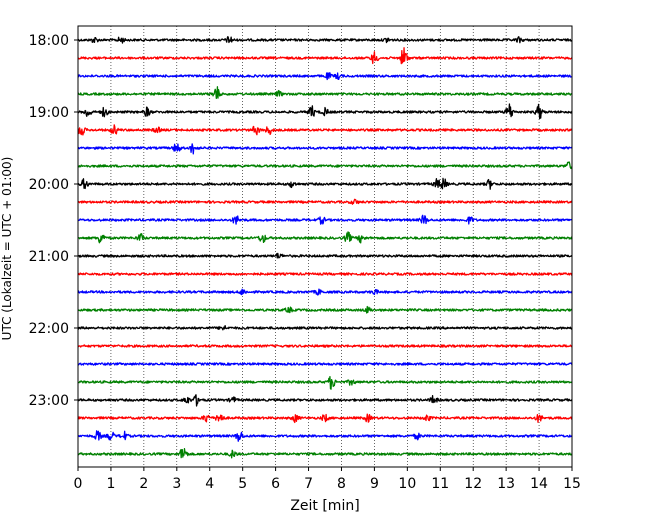  Describe the element at coordinates (49, 329) in the screenshot. I see `y-tick-label: 22:00` at that location.